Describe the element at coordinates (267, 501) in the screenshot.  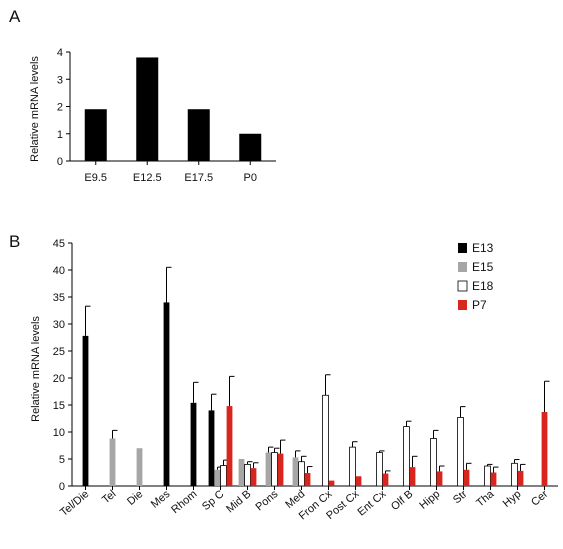
I see `panel-b-x-tick-label: Pons` at that location.